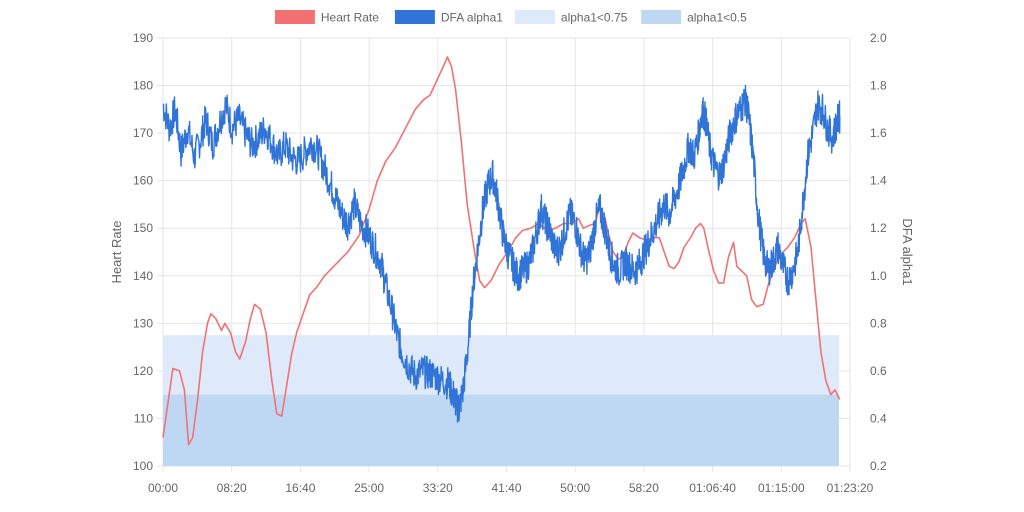  Describe the element at coordinates (438, 488) in the screenshot. I see `x-tick-label: 33:20` at that location.